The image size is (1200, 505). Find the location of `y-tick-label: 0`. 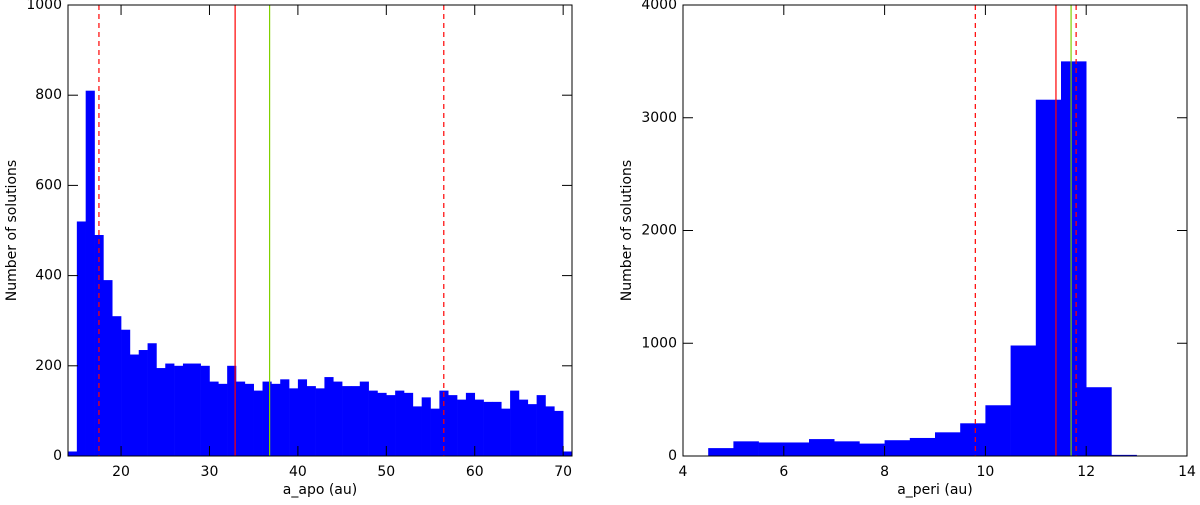

y-tick-label: 0 is located at coordinates (672, 456).